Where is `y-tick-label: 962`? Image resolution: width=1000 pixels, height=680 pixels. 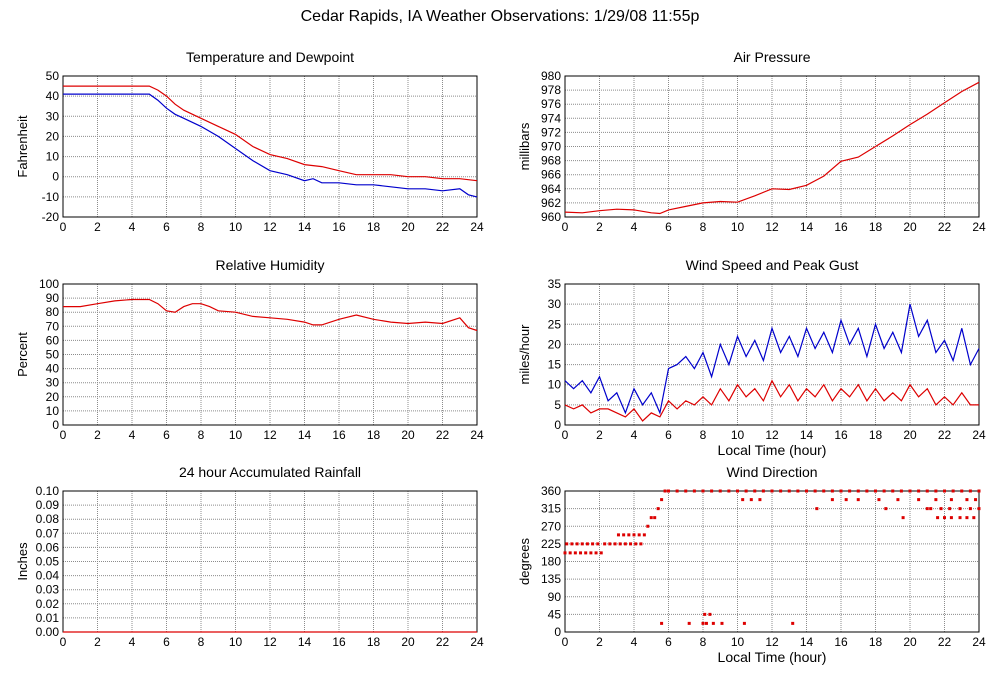
y-tick-label: 962 is located at coordinates (551, 203).